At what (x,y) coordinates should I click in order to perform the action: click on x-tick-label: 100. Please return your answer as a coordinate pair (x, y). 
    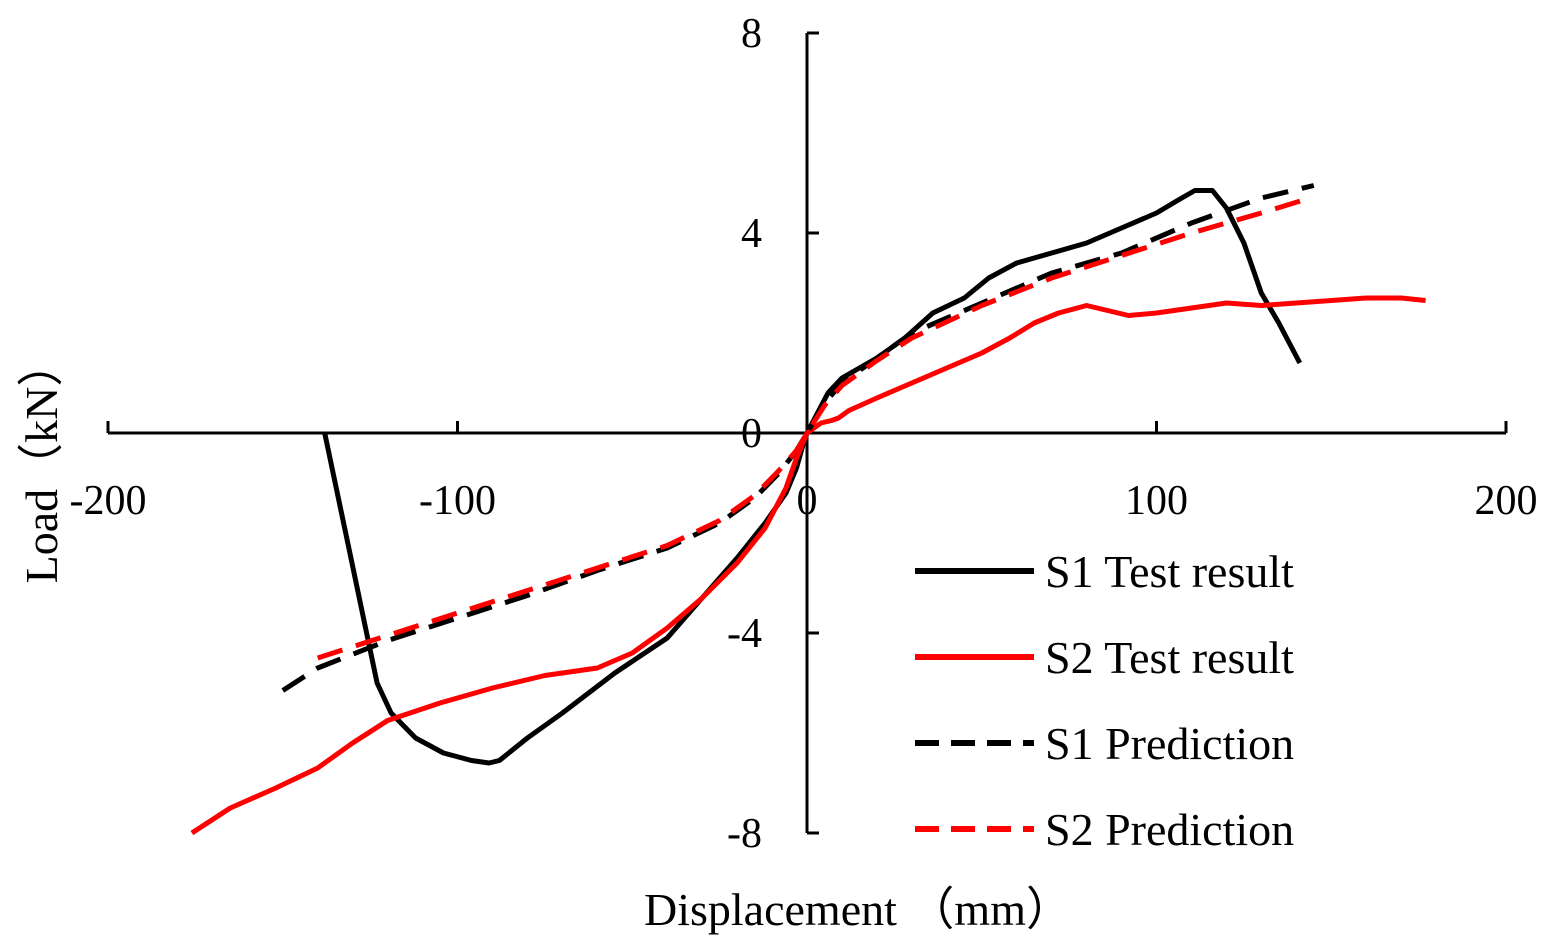
    Looking at the image, I should click on (1156, 501).